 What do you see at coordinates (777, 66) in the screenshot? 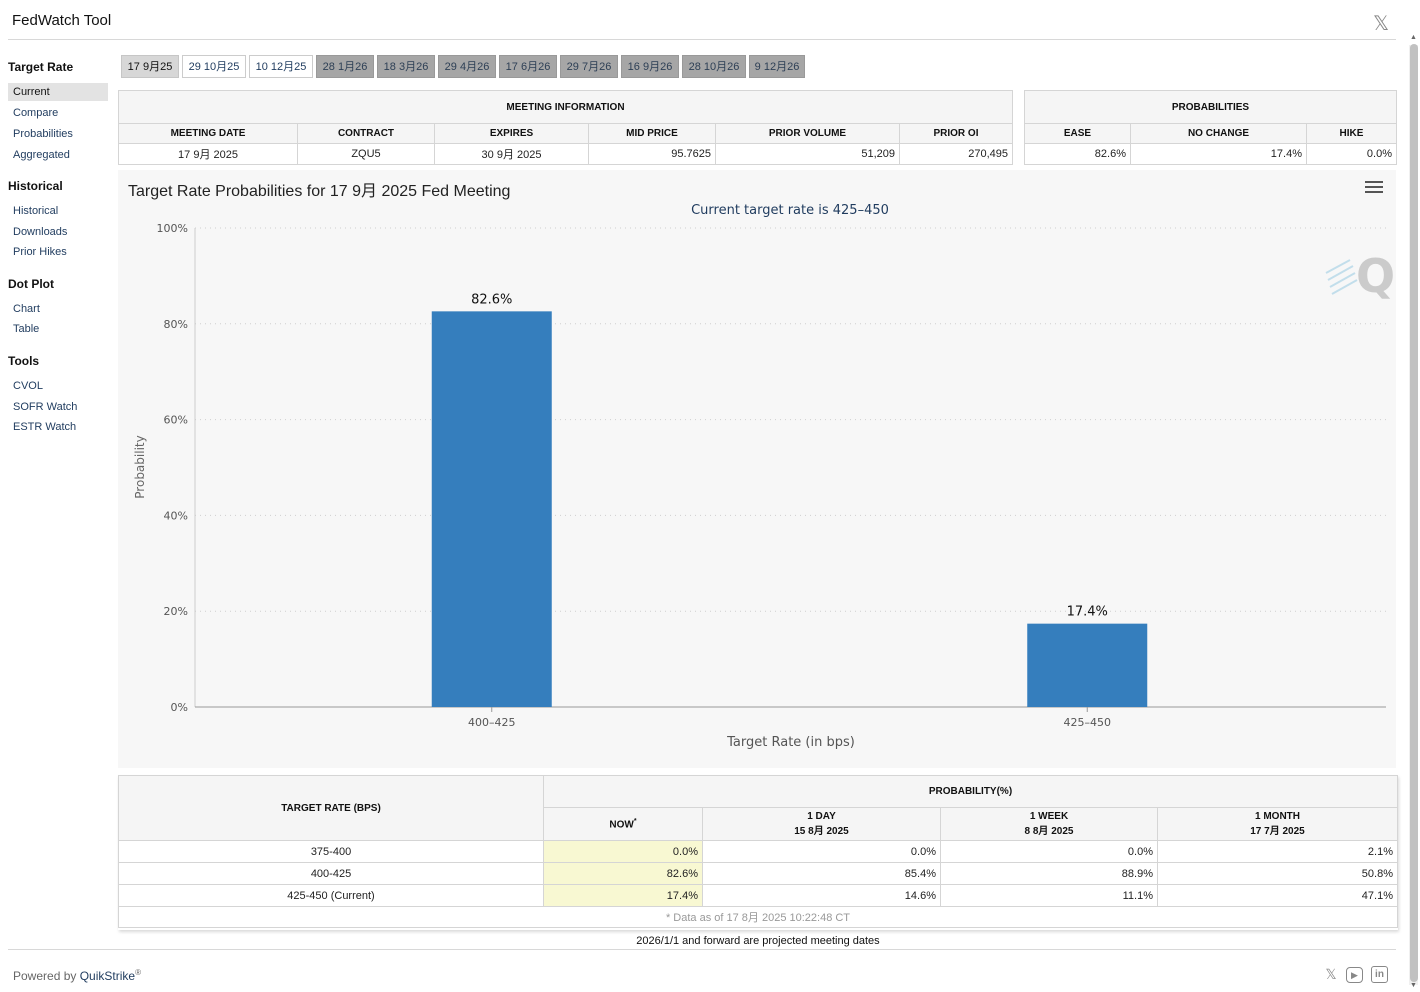
I see `tab-meeting: 9 12月26` at bounding box center [777, 66].